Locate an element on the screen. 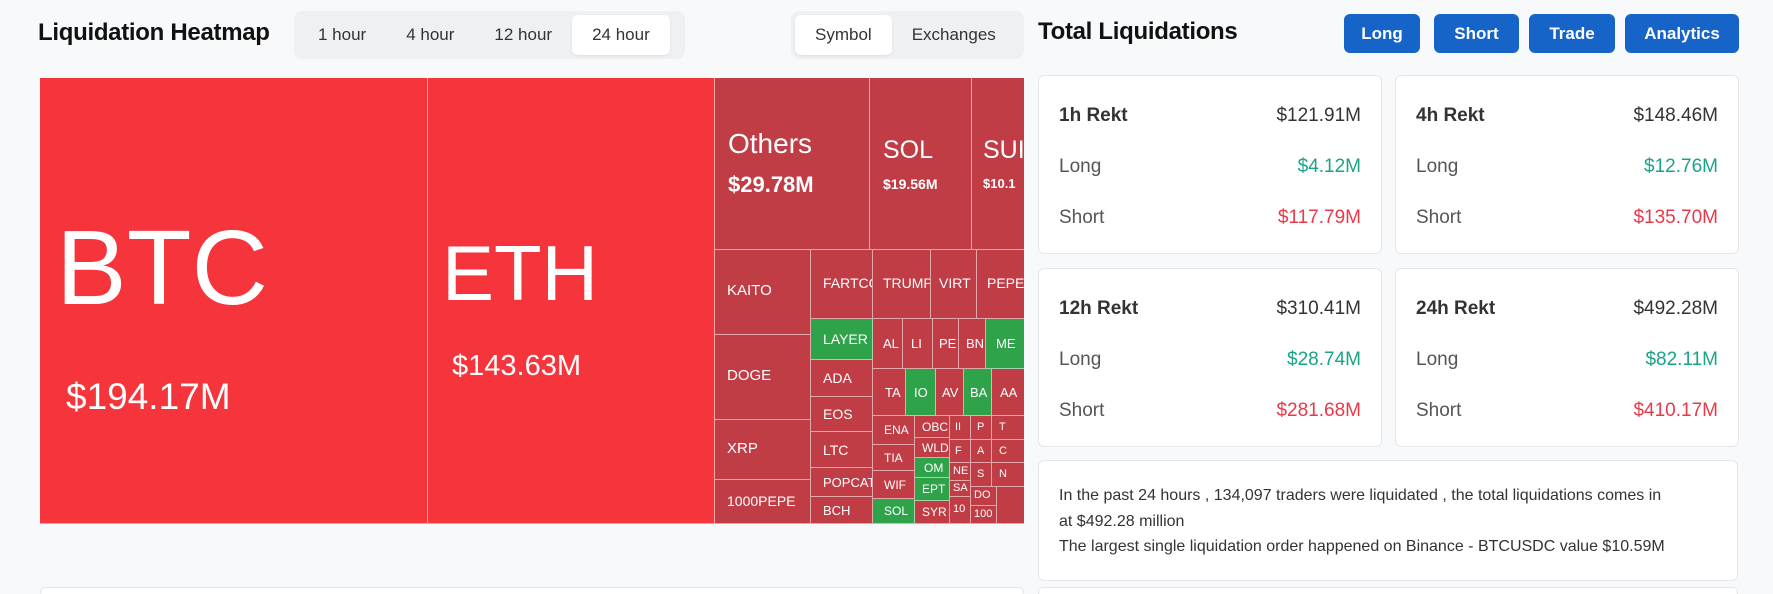 This screenshot has height=594, width=1773. treemap-cell-do: DO is located at coordinates (984, 496).